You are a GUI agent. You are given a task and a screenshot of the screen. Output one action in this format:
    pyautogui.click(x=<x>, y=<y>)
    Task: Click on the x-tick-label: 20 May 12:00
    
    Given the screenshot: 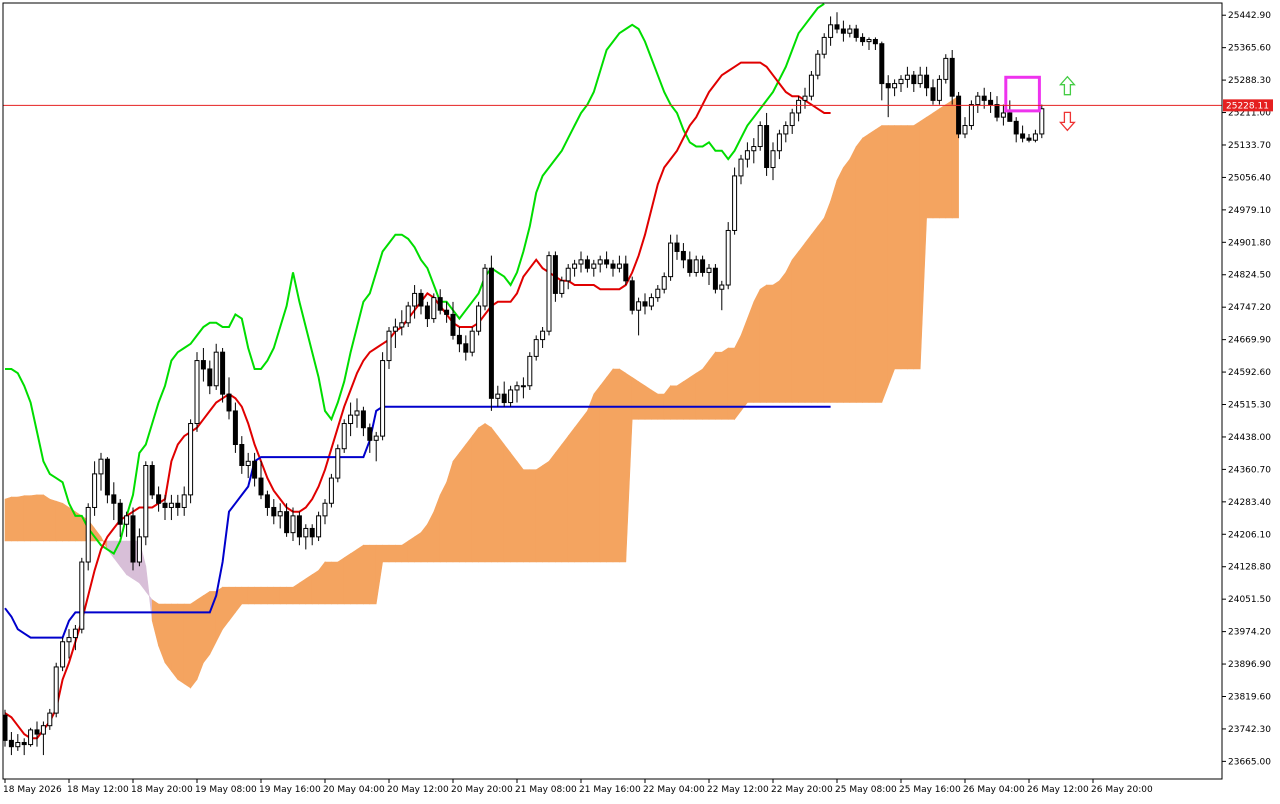 What is the action you would take?
    pyautogui.click(x=418, y=790)
    